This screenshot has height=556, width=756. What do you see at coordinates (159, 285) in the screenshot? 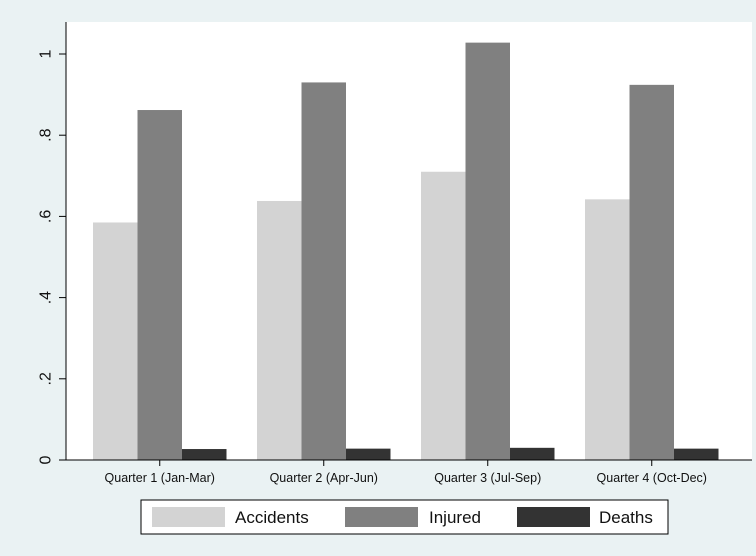
I see `bar-injured-q1` at bounding box center [159, 285].